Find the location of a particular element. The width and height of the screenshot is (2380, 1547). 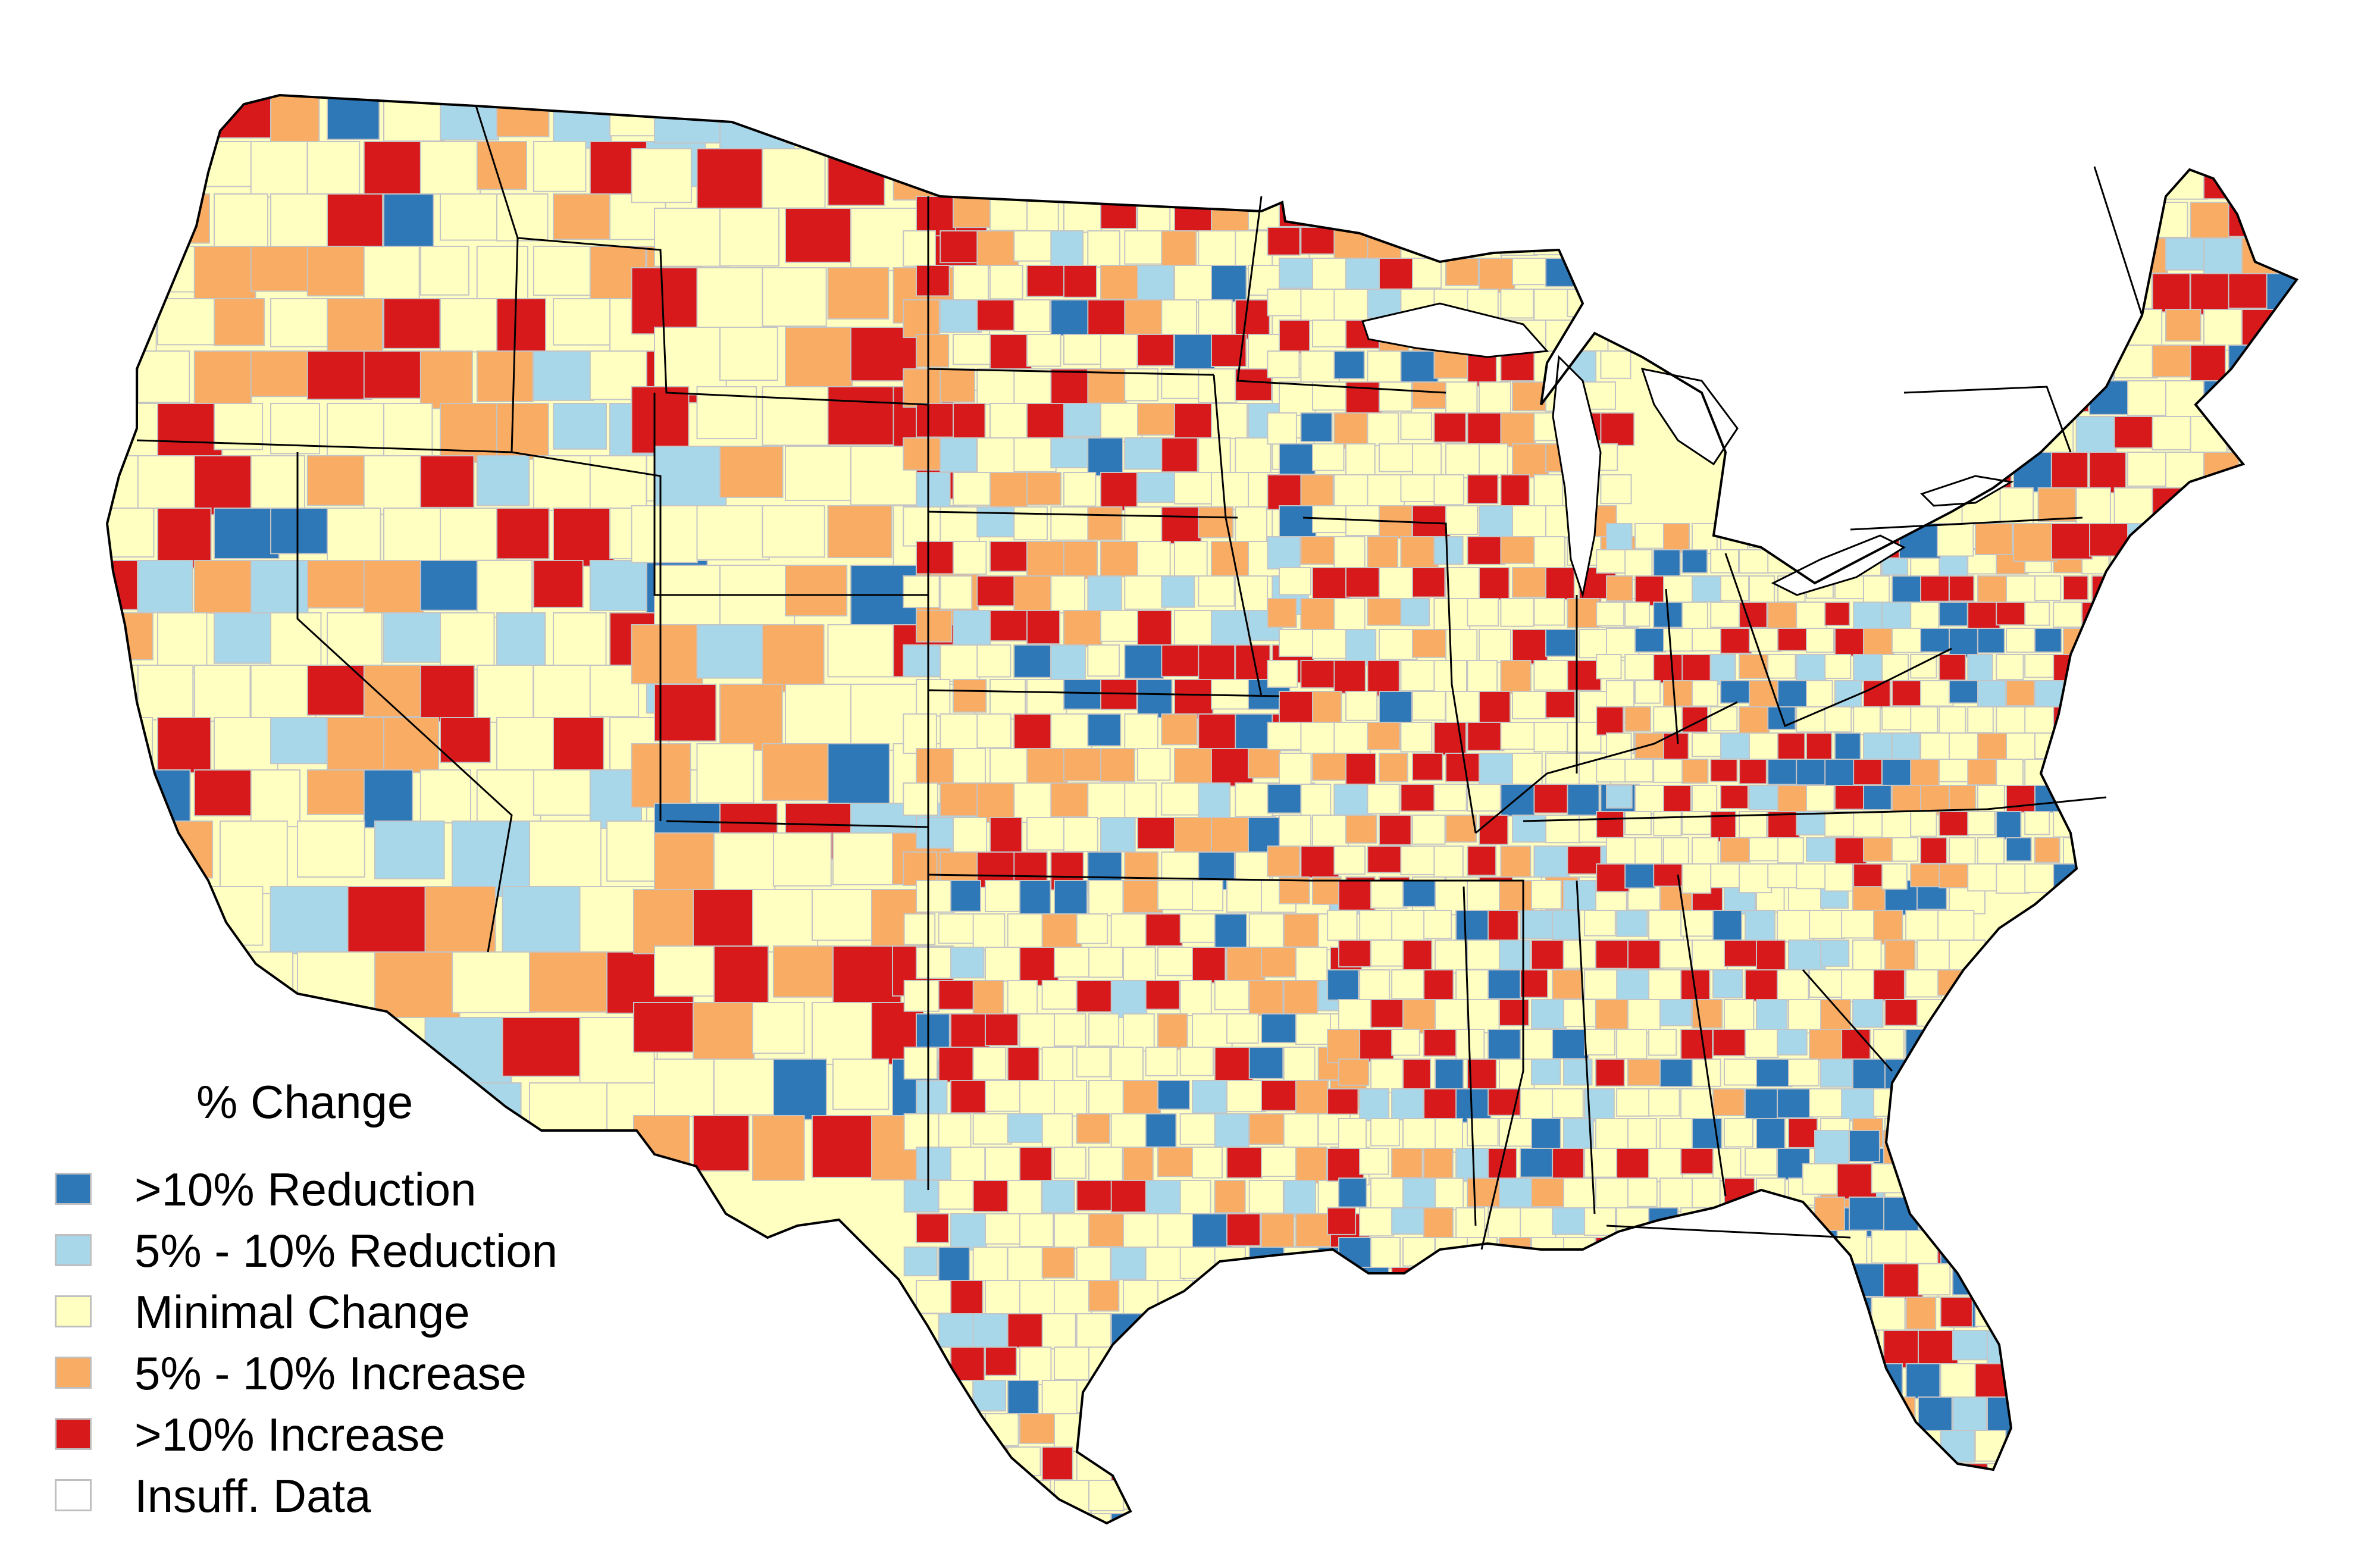

legend-item-strong-increase: >10% Increase is located at coordinates (367, 1432).